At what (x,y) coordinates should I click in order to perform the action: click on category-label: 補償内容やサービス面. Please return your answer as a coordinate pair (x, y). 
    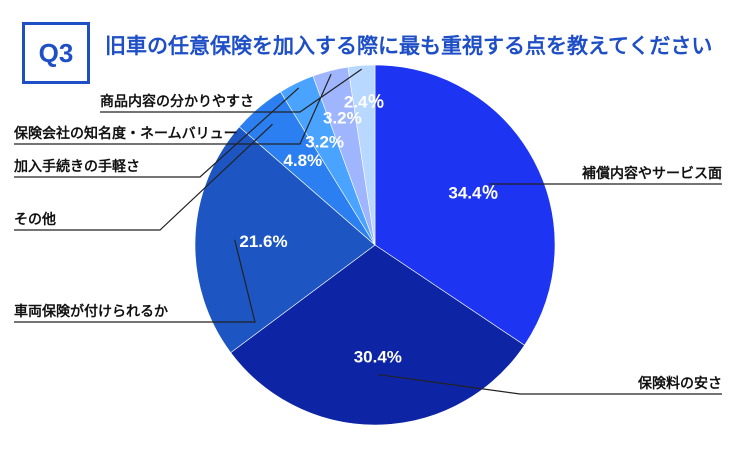
    Looking at the image, I should click on (651, 173).